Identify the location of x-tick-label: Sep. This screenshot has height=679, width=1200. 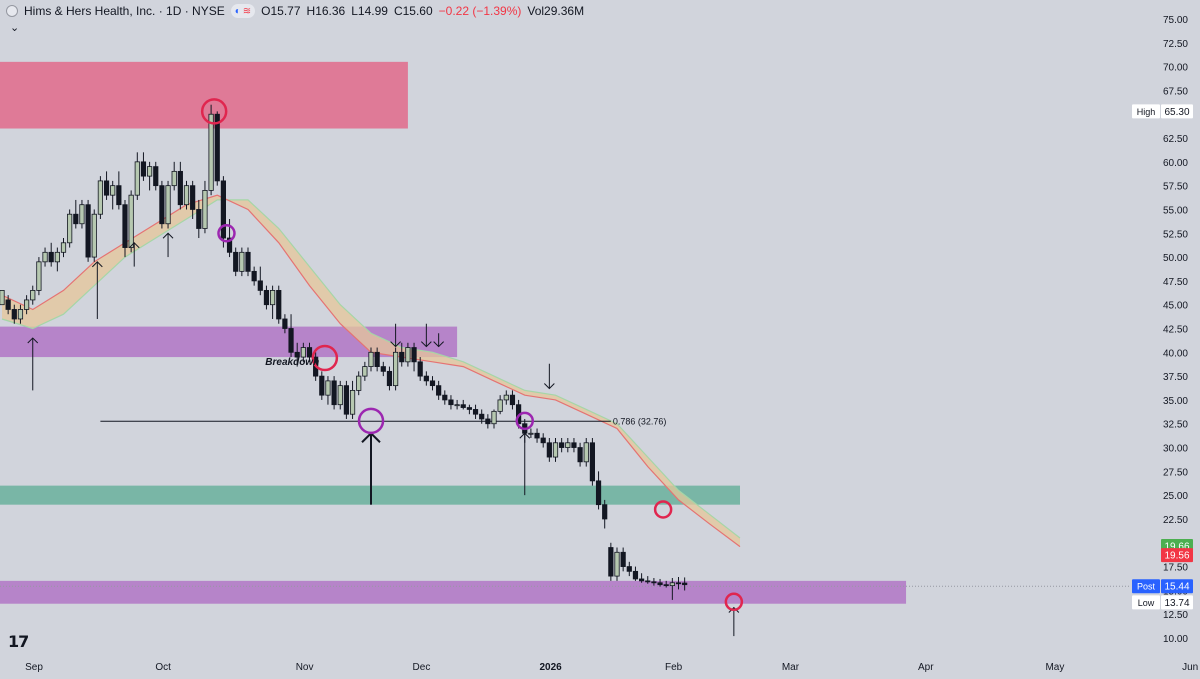
(34, 667).